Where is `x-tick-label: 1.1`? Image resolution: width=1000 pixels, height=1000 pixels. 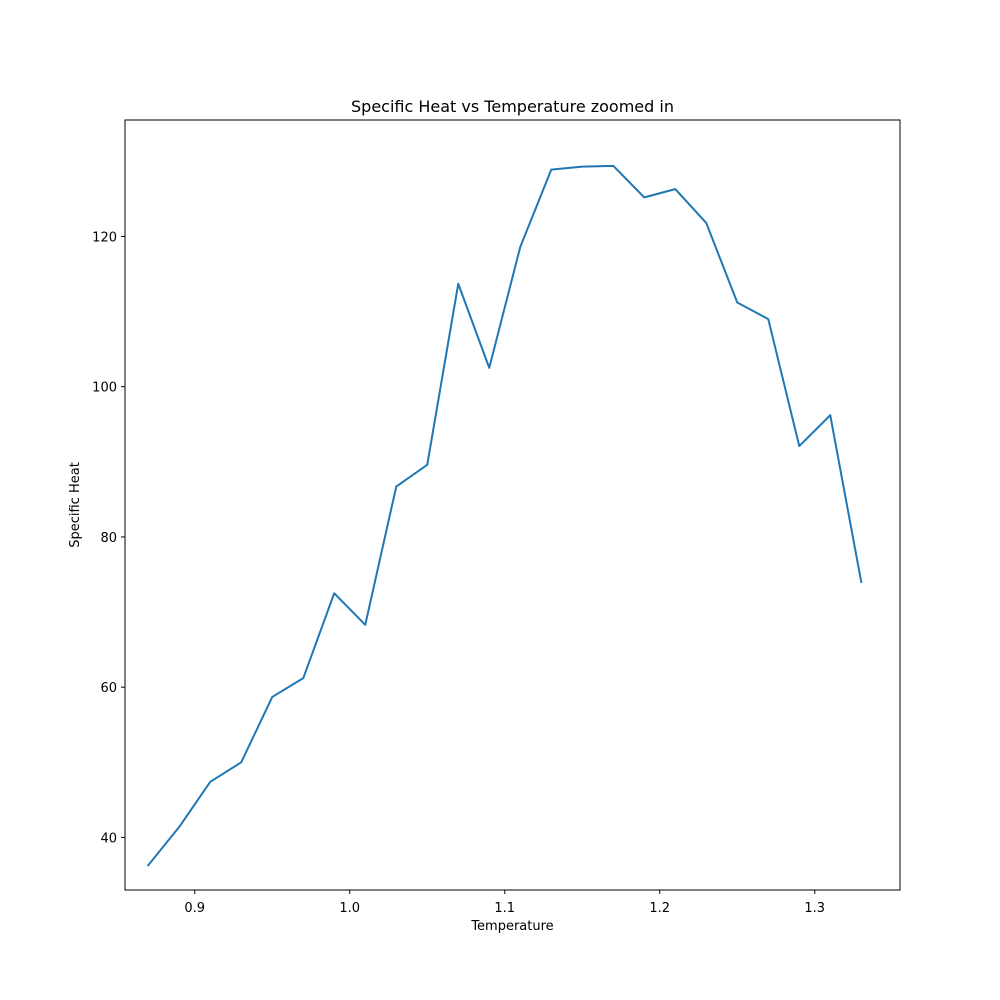 x-tick-label: 1.1 is located at coordinates (504, 908).